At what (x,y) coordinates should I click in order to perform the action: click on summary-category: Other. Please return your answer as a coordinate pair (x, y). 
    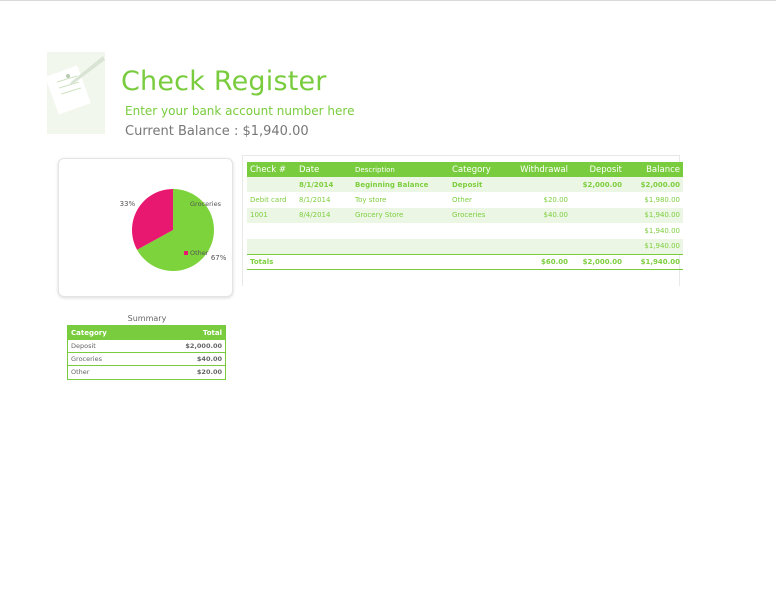
    Looking at the image, I should click on (106, 372).